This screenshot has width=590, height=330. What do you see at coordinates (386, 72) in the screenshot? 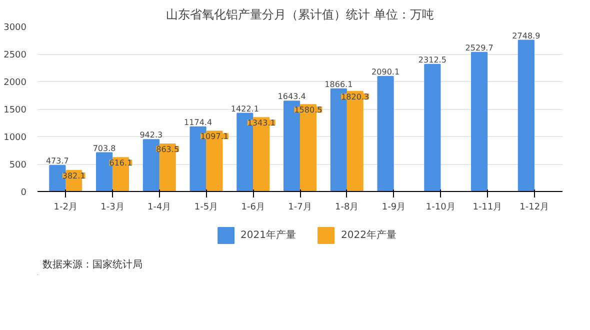
I see `data-label: 2090.1` at bounding box center [386, 72].